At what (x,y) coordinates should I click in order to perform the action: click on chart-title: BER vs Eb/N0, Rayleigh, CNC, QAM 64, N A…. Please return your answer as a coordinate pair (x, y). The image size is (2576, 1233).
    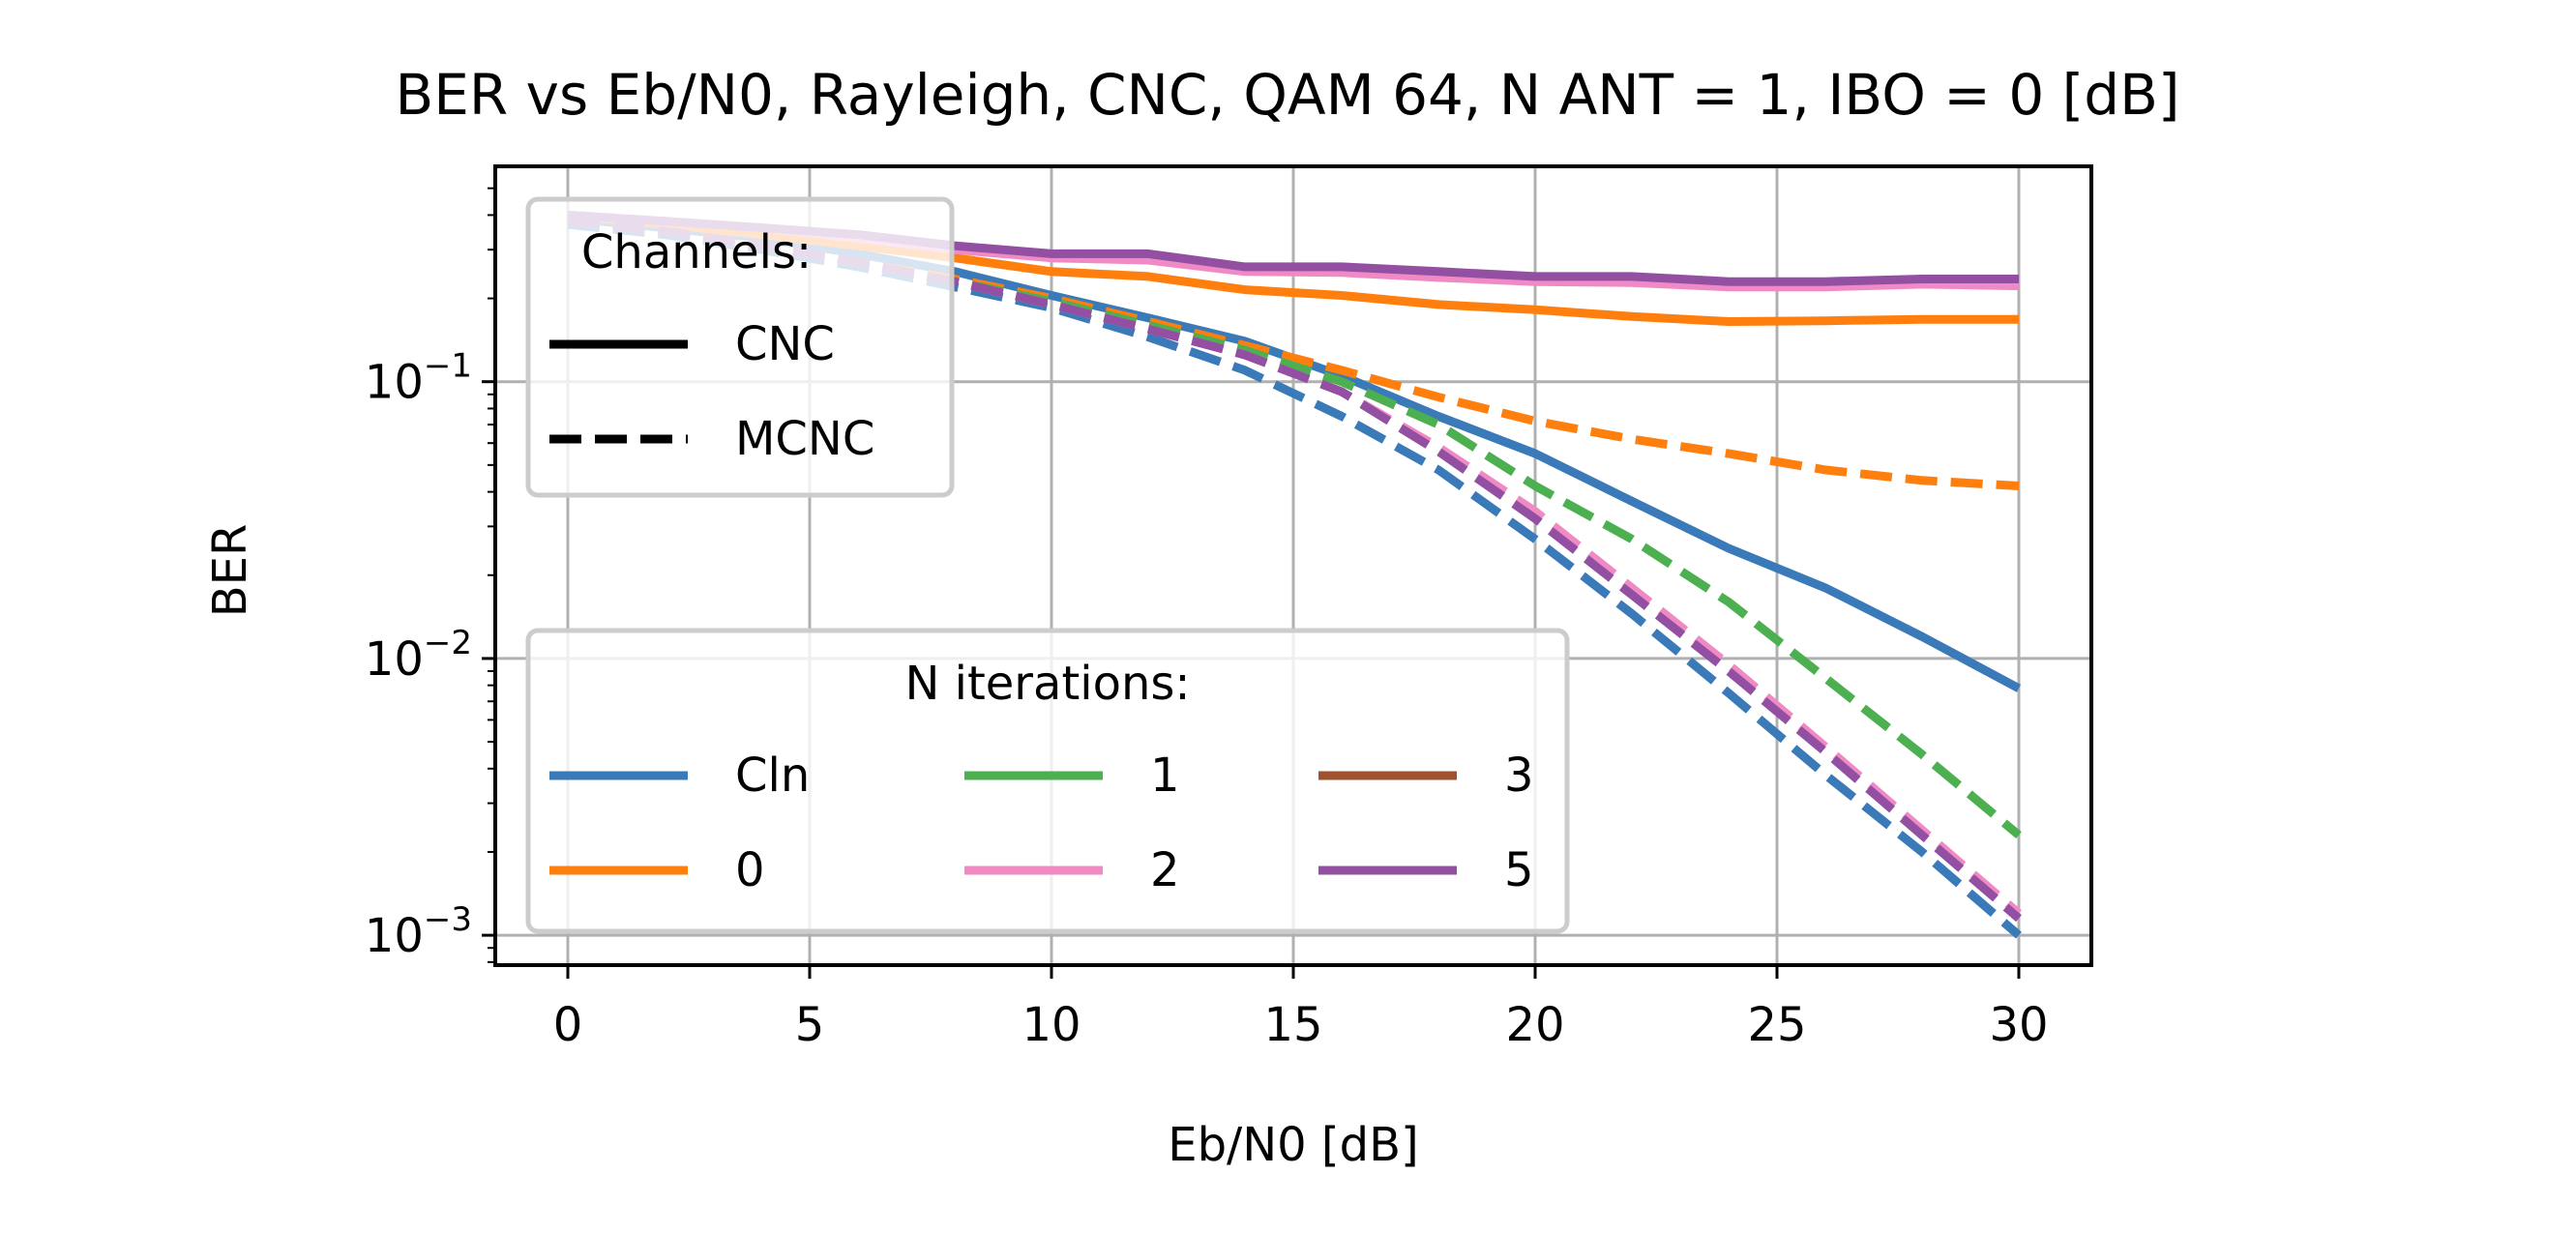
    Looking at the image, I should click on (1287, 95).